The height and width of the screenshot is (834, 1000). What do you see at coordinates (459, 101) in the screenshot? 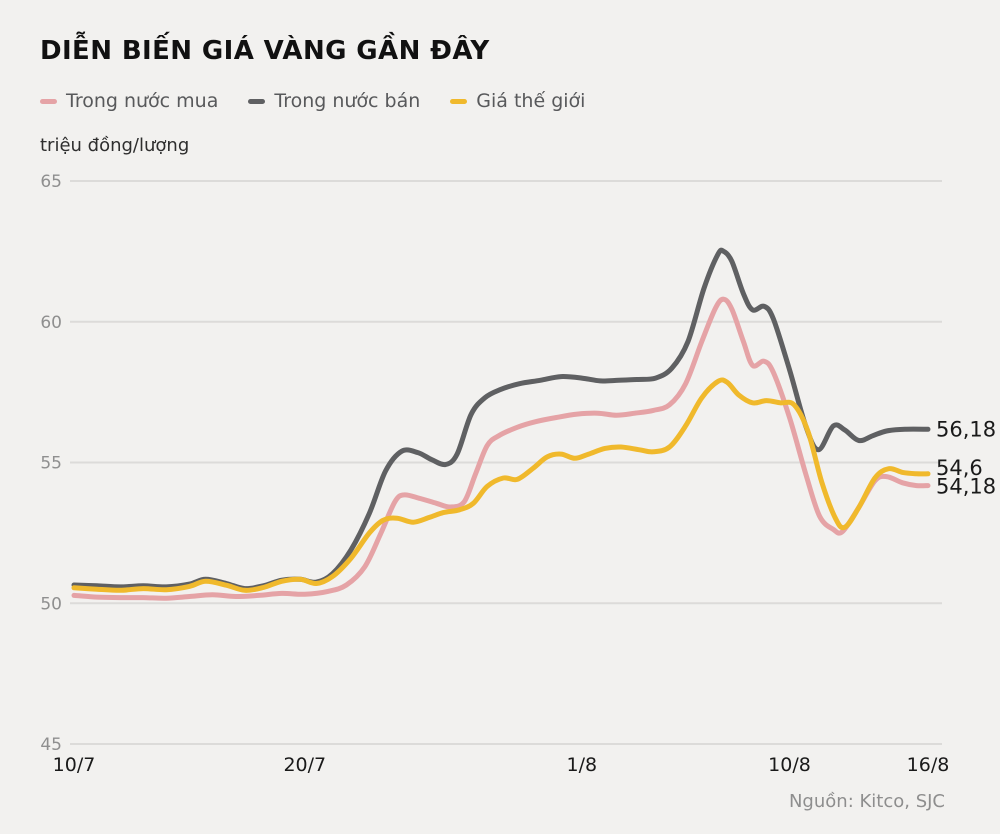
I see `legend-swatch-yellow` at bounding box center [459, 101].